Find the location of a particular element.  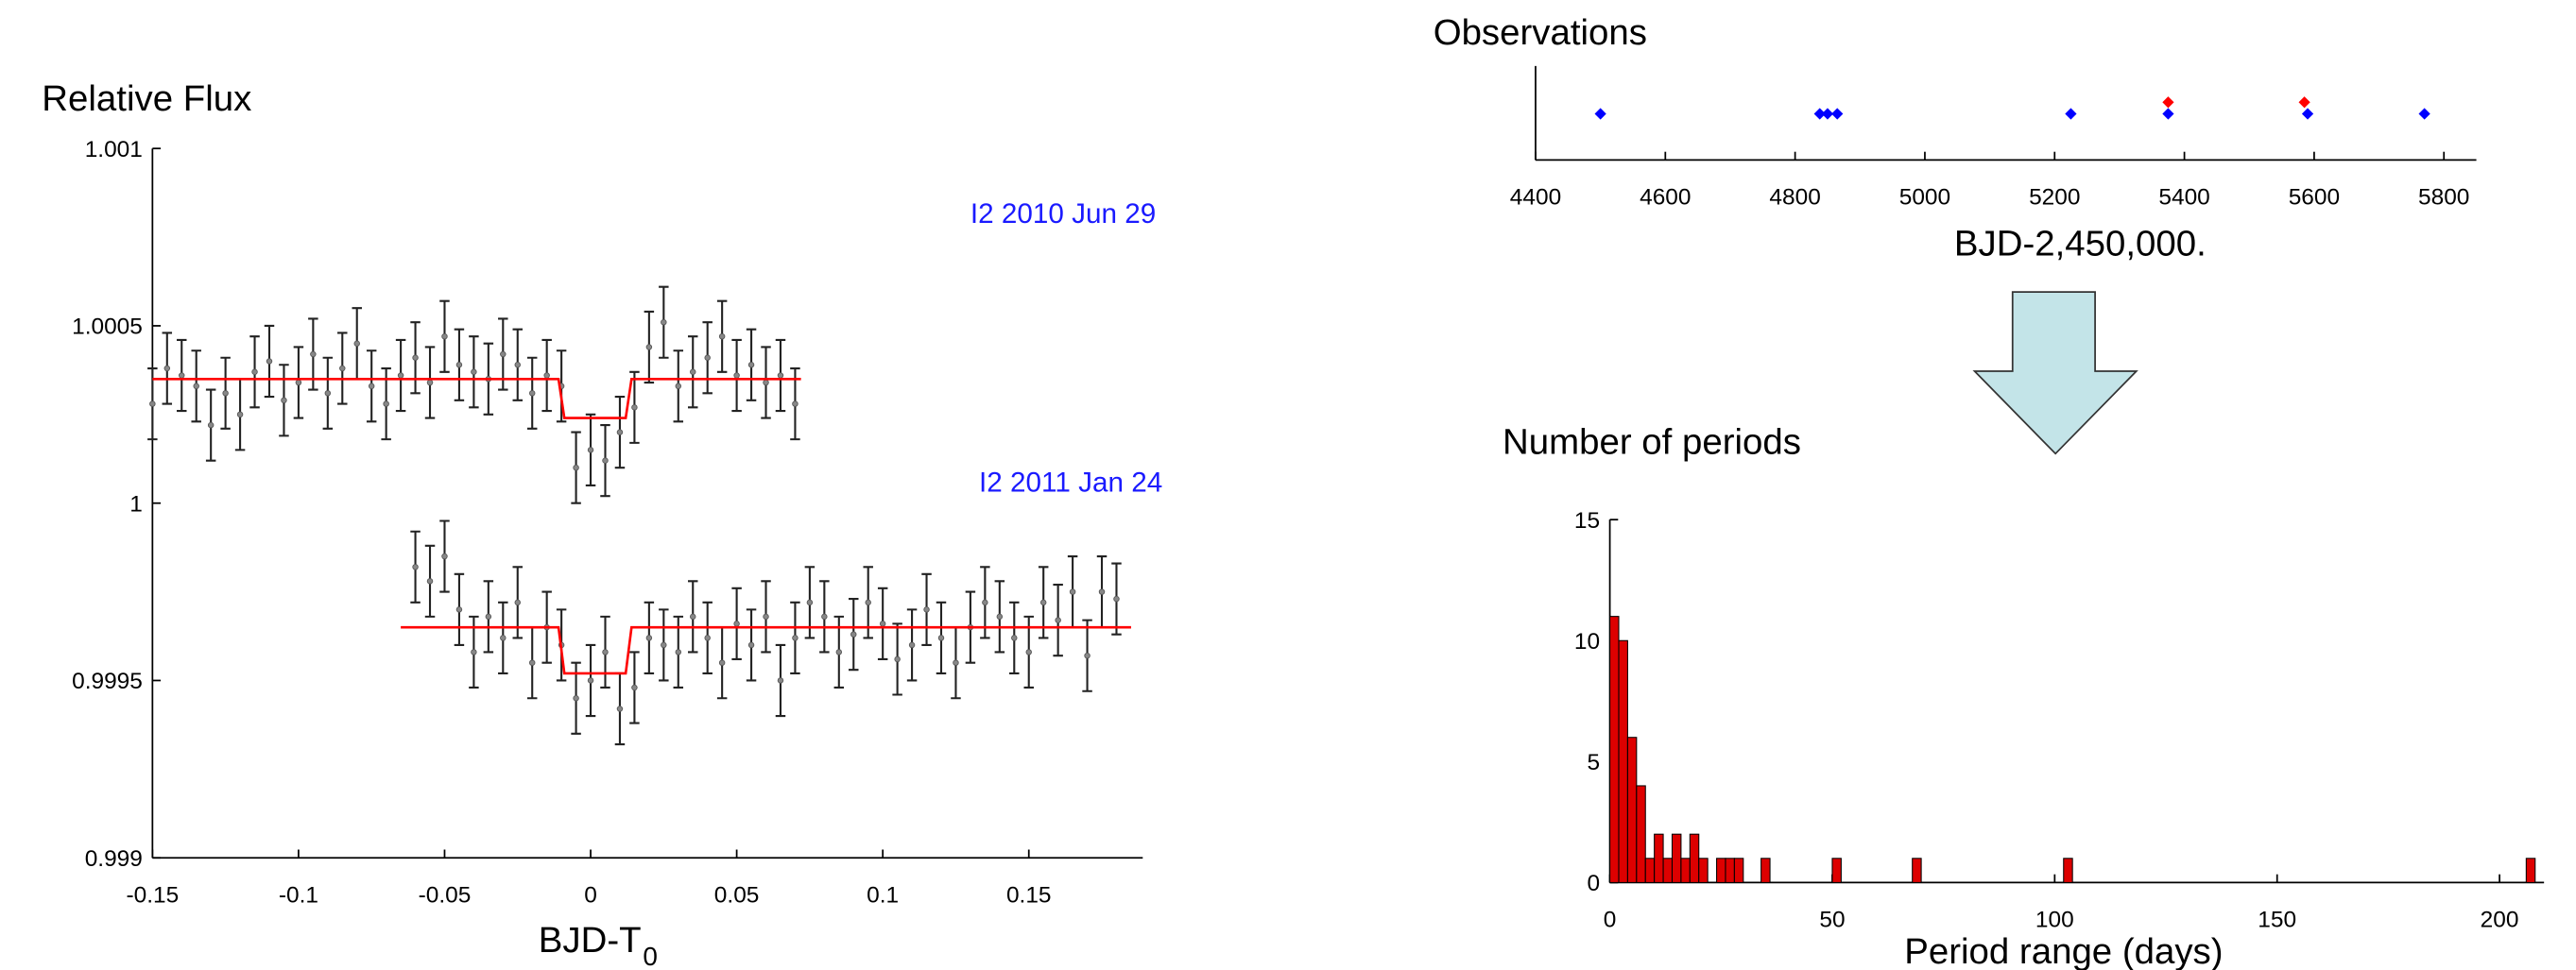

series-name: I2 2010 Jun 29 is located at coordinates (1063, 214).